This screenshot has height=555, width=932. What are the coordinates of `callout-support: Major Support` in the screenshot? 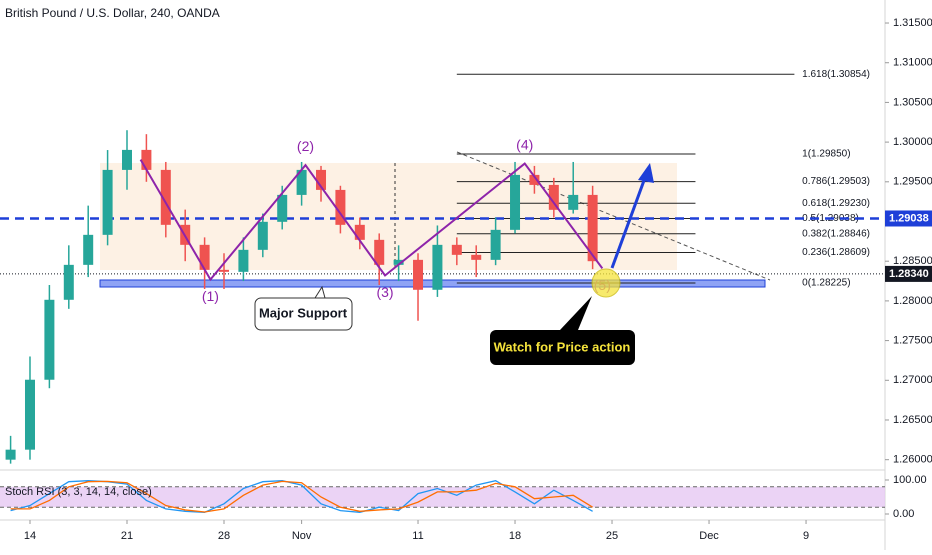 It's located at (303, 308).